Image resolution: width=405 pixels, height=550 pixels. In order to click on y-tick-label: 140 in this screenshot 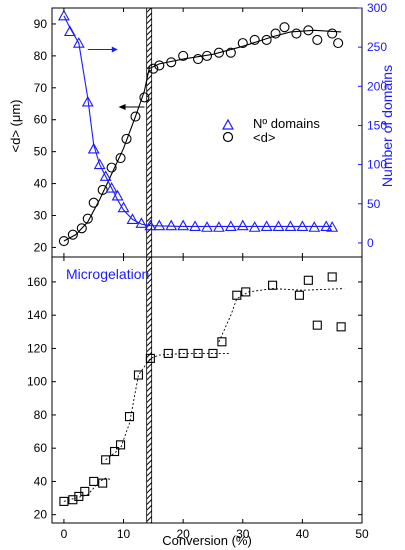, I will do `click(37, 315)`.